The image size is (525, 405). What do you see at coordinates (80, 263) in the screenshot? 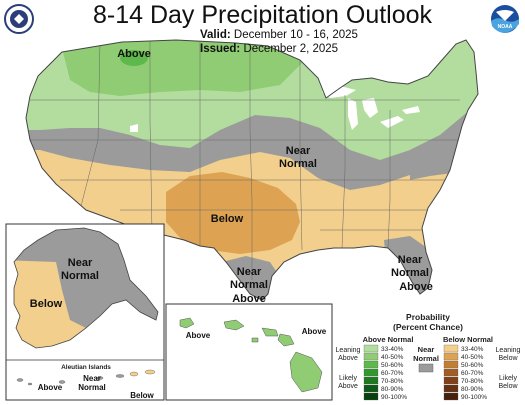
I see `label-alaska-near-1: Near` at bounding box center [80, 263].